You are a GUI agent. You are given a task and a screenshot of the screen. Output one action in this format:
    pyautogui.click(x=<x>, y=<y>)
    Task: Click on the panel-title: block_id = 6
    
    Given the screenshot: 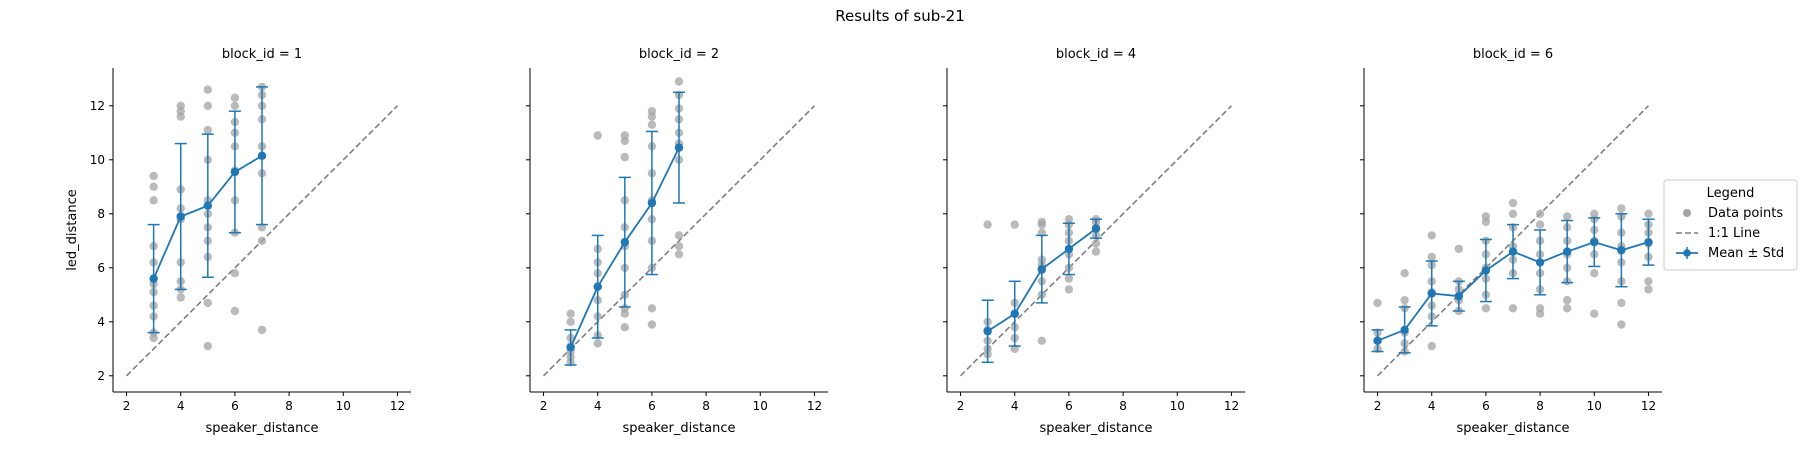 What is the action you would take?
    pyautogui.click(x=1513, y=54)
    